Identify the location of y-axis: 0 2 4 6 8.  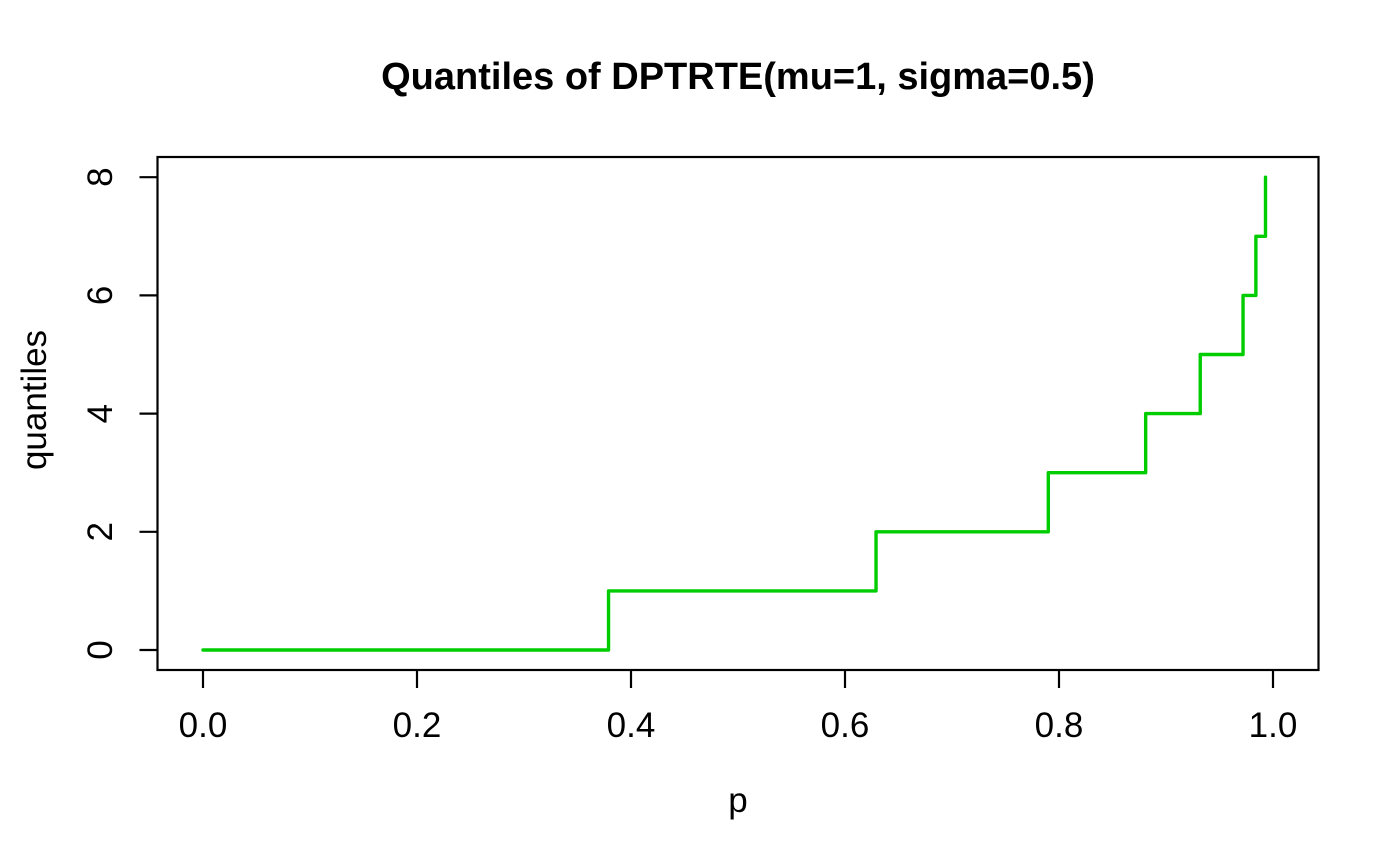
(119, 413).